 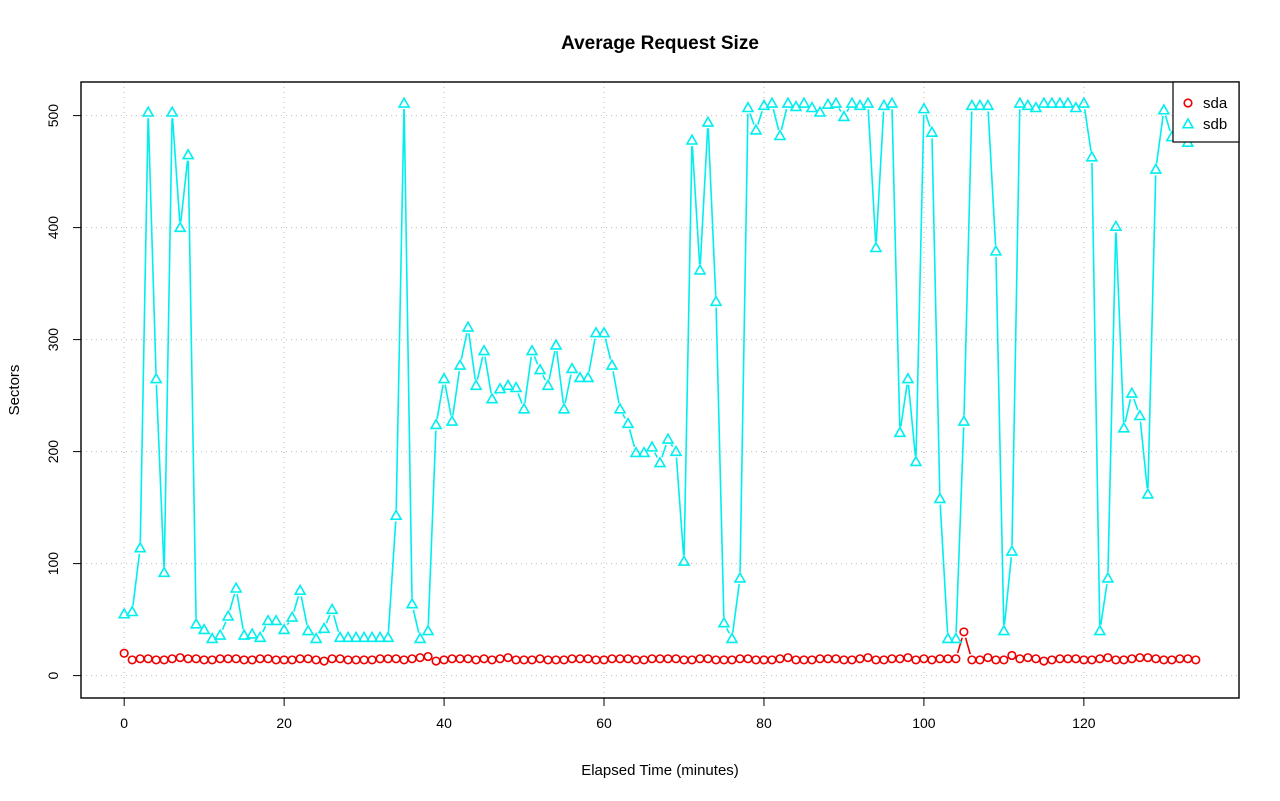 What do you see at coordinates (660, 646) in the screenshot?
I see `series-sda` at bounding box center [660, 646].